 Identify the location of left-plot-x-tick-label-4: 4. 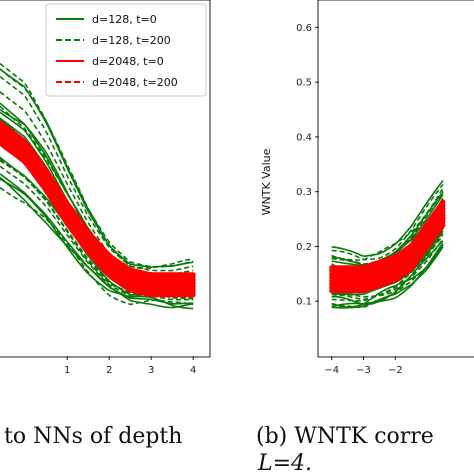
(193, 370).